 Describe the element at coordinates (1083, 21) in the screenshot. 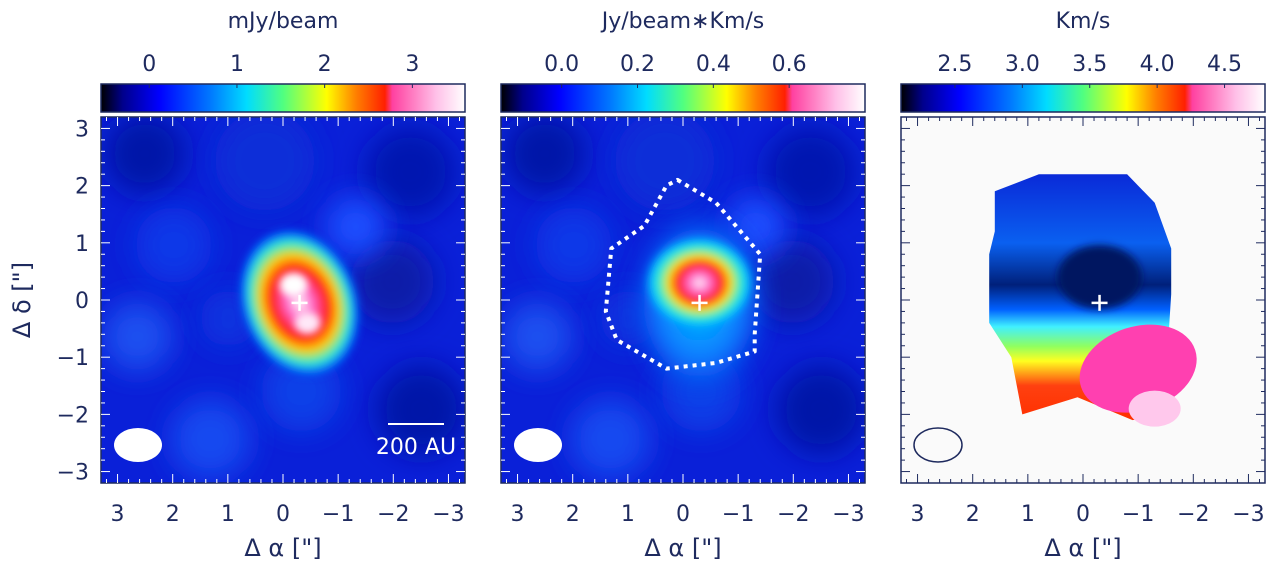

I see `colorbar-title: Km/s` at that location.